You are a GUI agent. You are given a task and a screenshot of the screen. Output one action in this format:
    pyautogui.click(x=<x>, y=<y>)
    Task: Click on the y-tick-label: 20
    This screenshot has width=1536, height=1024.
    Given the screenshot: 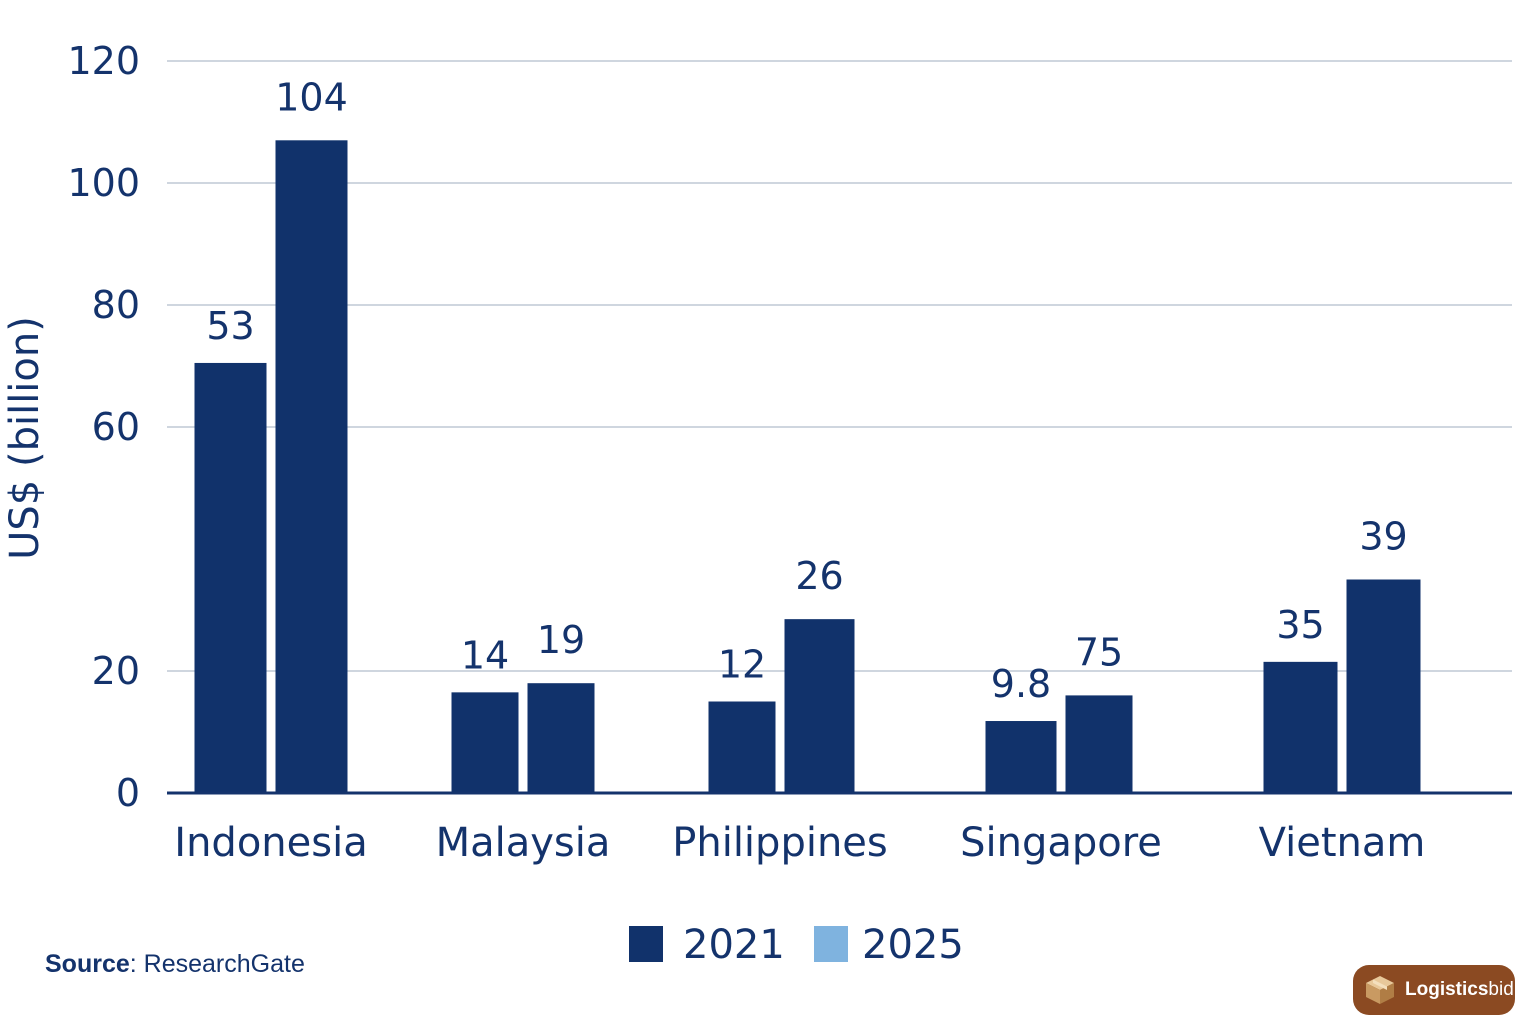 What is the action you would take?
    pyautogui.click(x=116, y=671)
    